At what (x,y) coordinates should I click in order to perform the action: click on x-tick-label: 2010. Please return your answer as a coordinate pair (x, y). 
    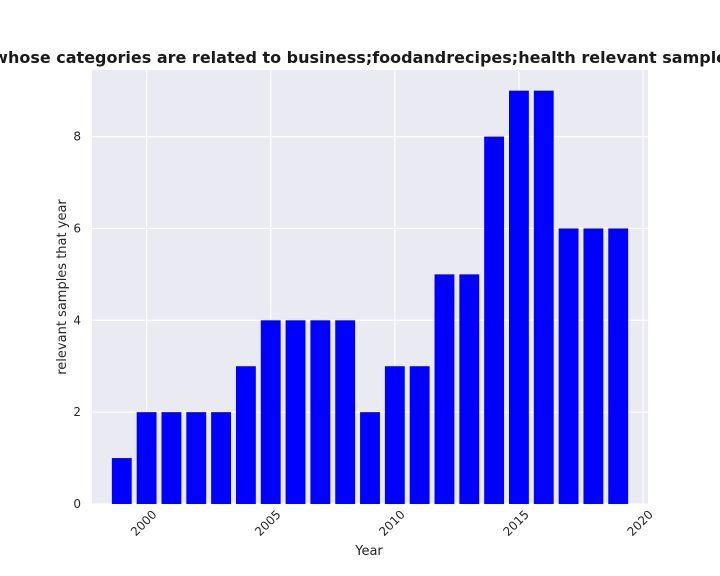
    Looking at the image, I should click on (391, 522).